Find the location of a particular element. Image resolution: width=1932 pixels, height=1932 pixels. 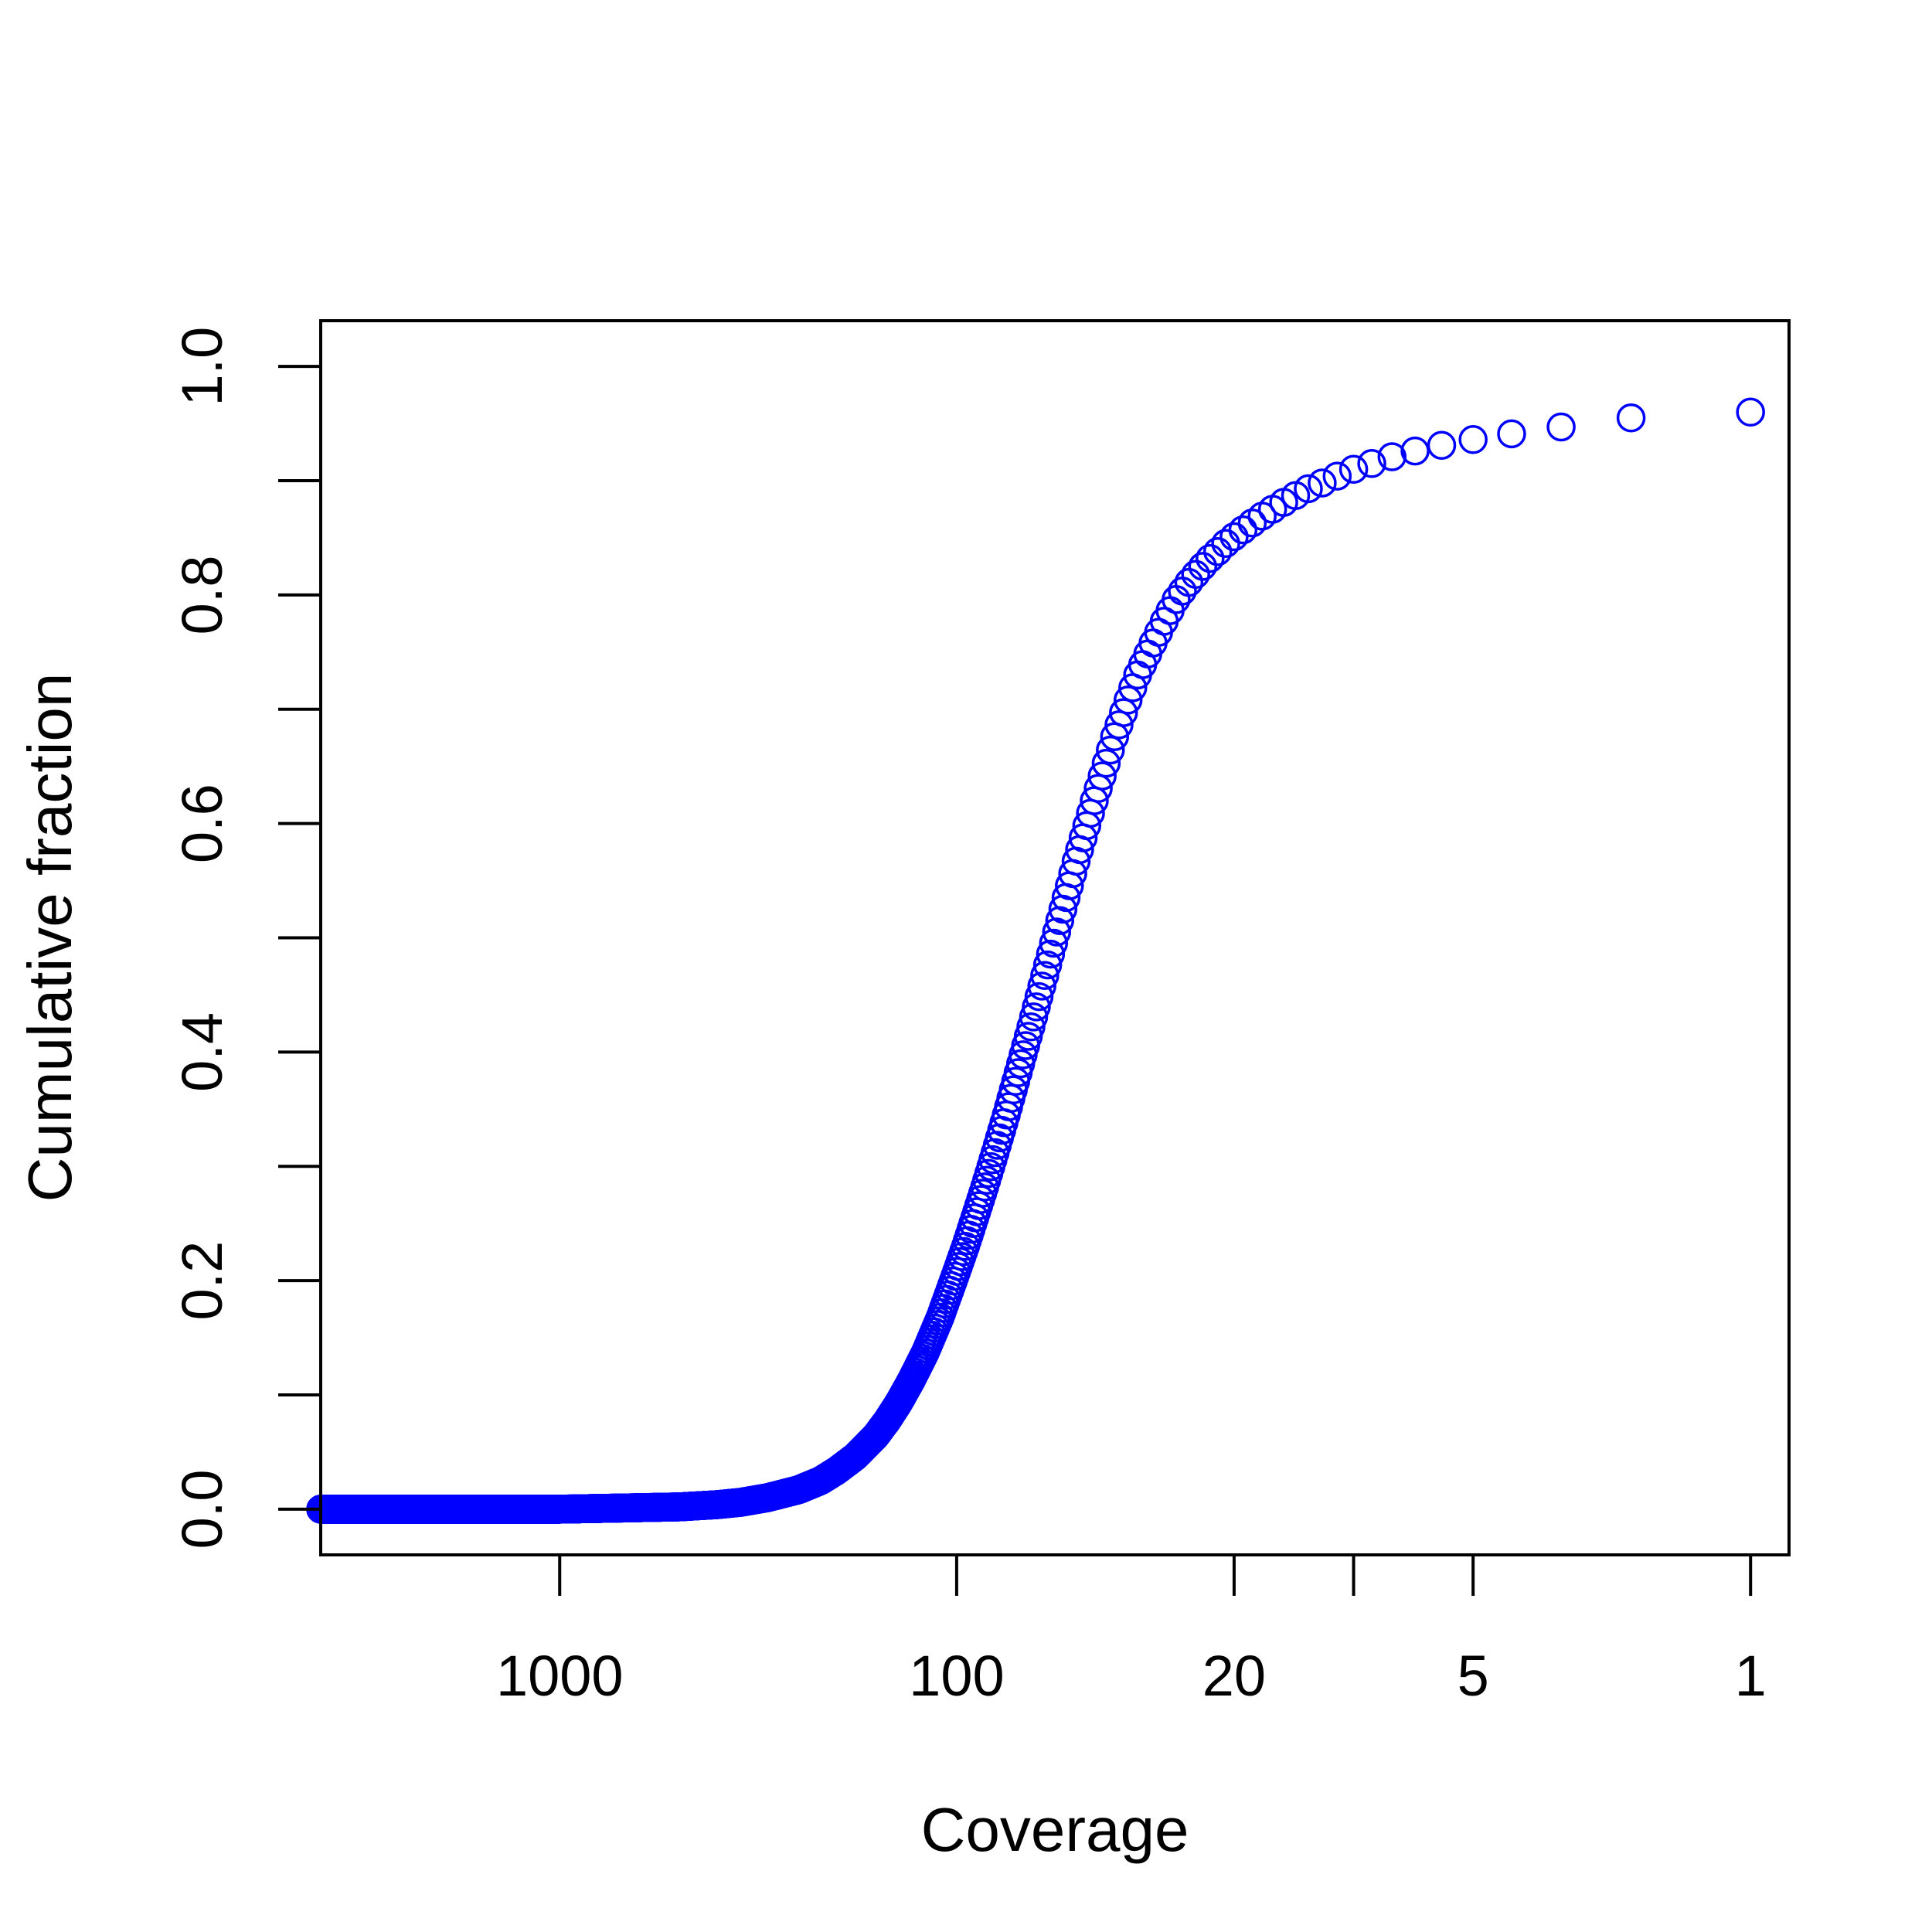

y-tick-label: 0.0 is located at coordinates (202, 1509).